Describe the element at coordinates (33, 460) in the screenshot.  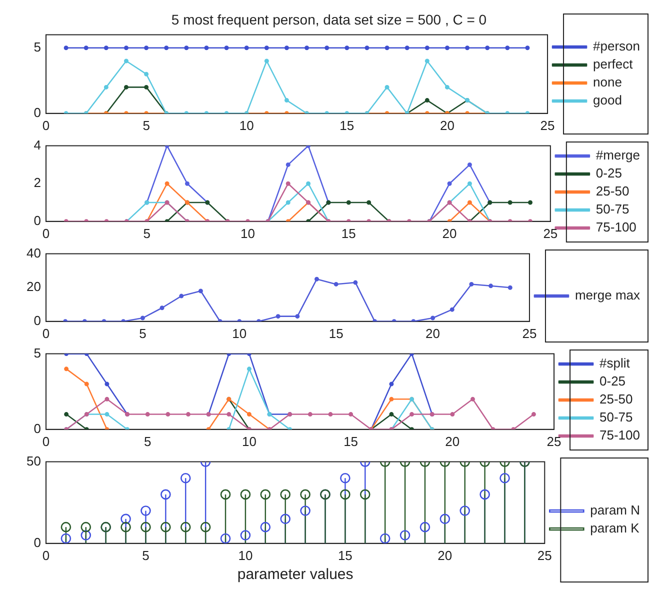
I see `y-tick-label: 50` at that location.